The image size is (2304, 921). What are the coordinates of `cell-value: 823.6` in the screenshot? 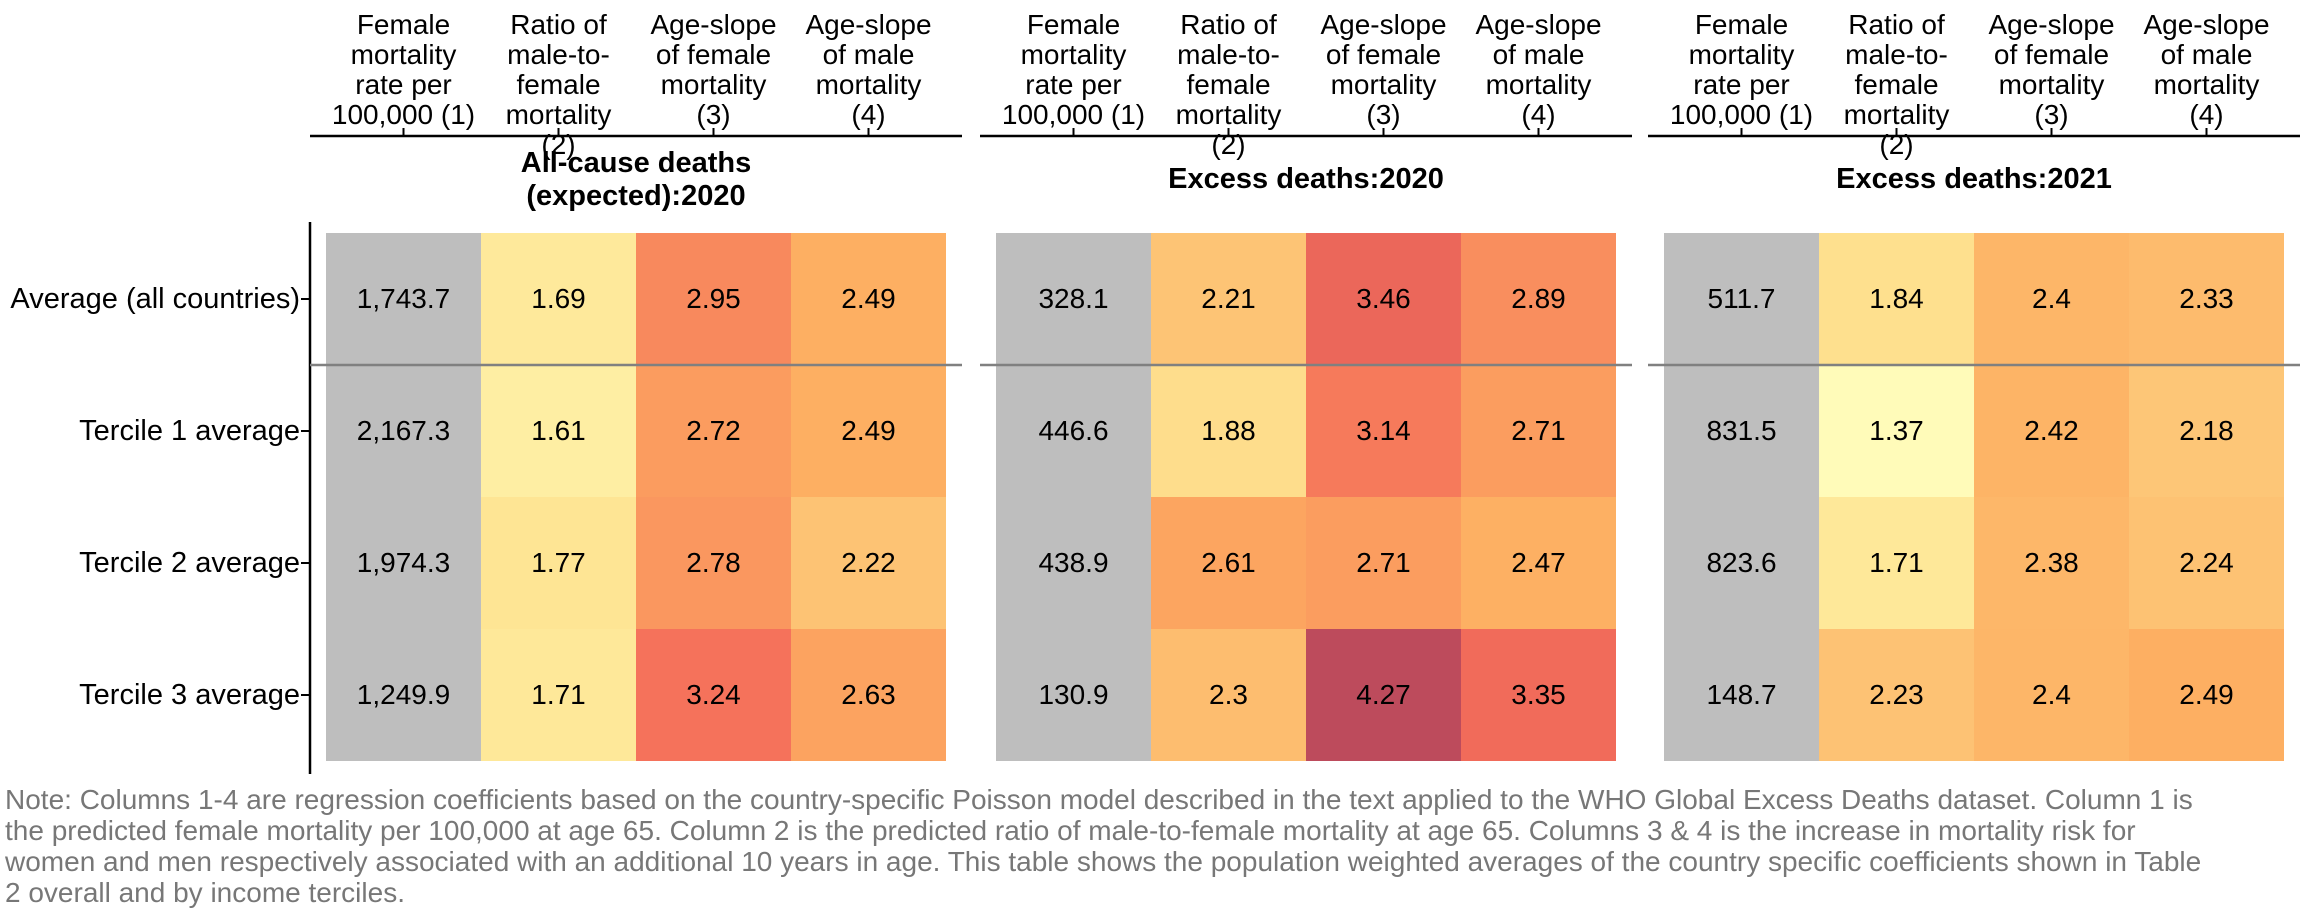 It's located at (1741, 562).